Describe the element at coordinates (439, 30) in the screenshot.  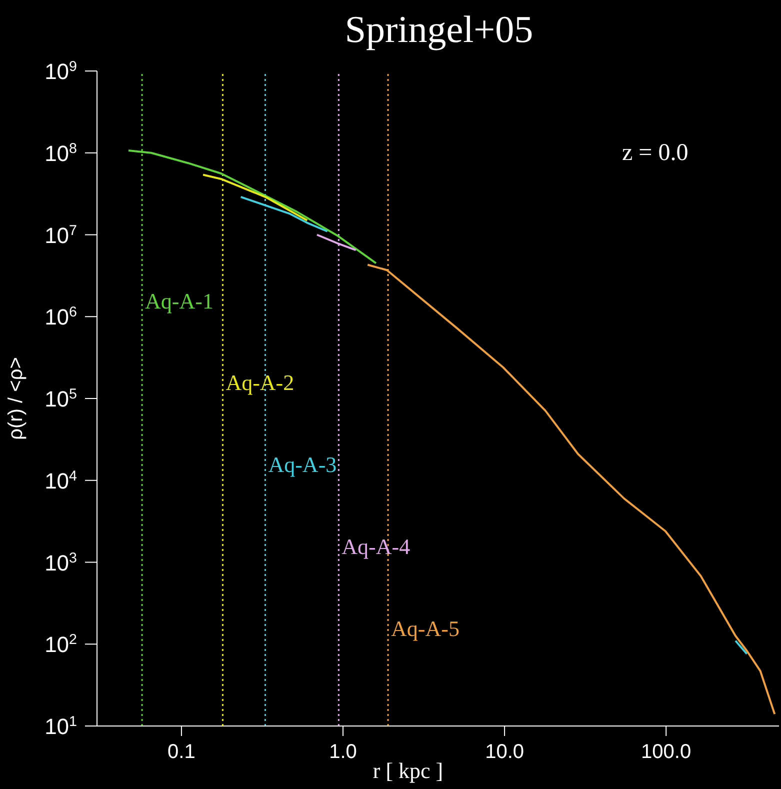
I see `chart-title: Springel+05` at that location.